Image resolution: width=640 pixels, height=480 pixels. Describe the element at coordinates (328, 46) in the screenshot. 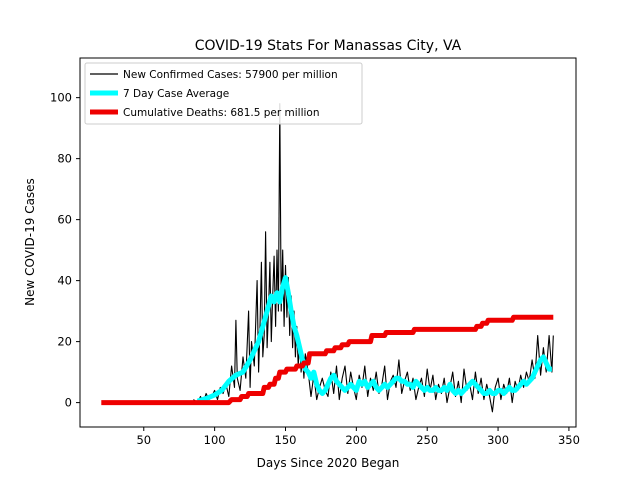

I see `chart-title: COVID-19 Stats For Manassas City, VA` at that location.